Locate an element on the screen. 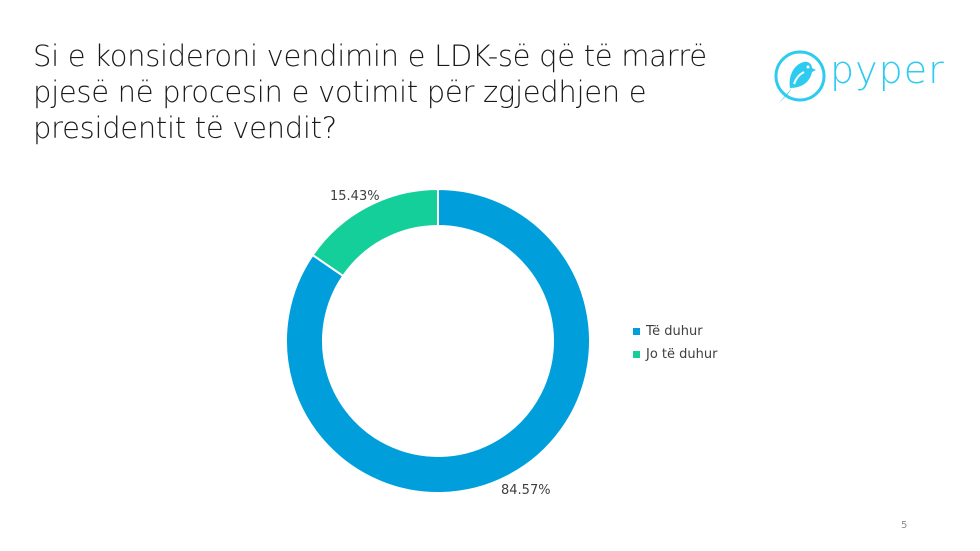 The image size is (980, 551). legend-item-jo-te-duhur: Jo të duhur is located at coordinates (675, 354).